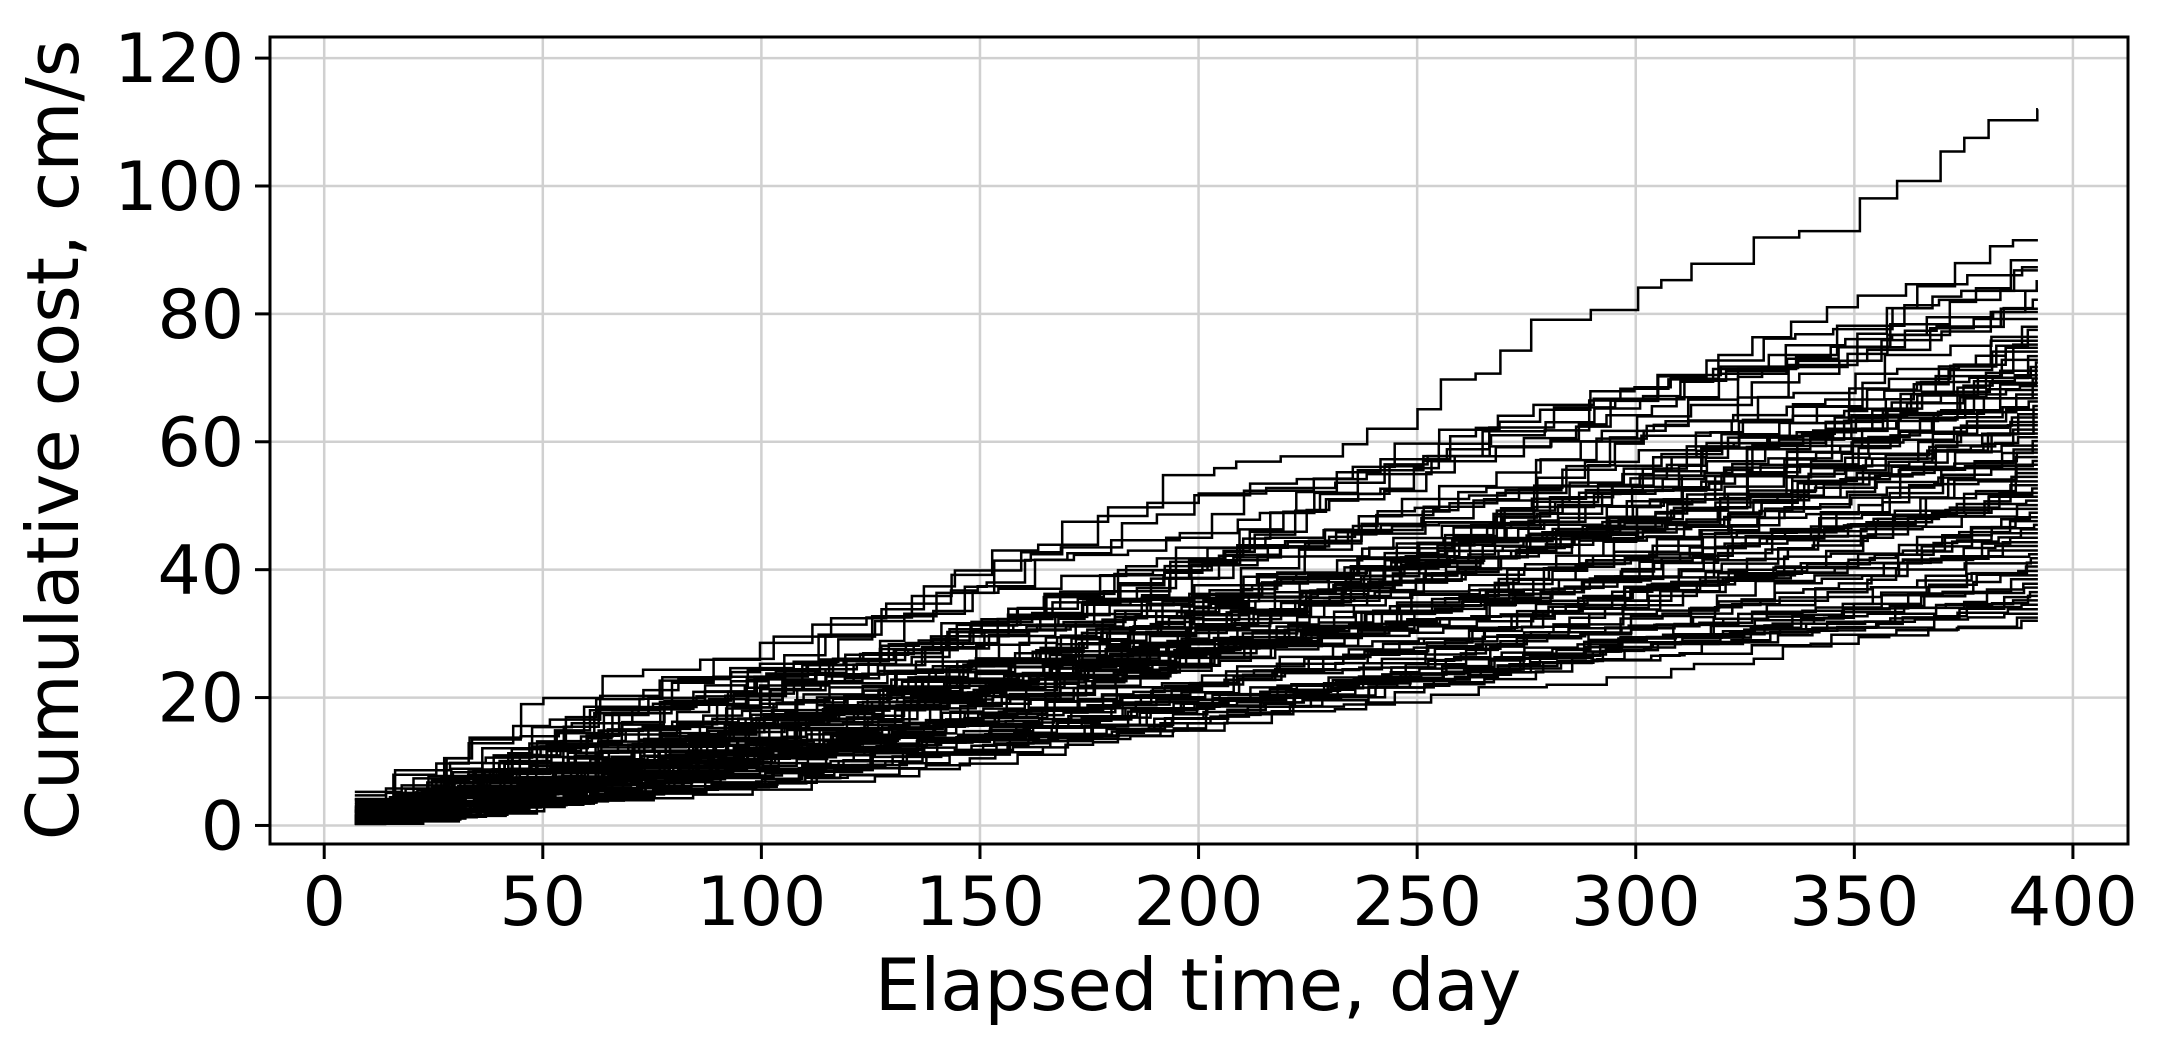 The height and width of the screenshot is (1053, 2165). What do you see at coordinates (1196, 719) in the screenshot?
I see `cost-trajectory` at bounding box center [1196, 719].